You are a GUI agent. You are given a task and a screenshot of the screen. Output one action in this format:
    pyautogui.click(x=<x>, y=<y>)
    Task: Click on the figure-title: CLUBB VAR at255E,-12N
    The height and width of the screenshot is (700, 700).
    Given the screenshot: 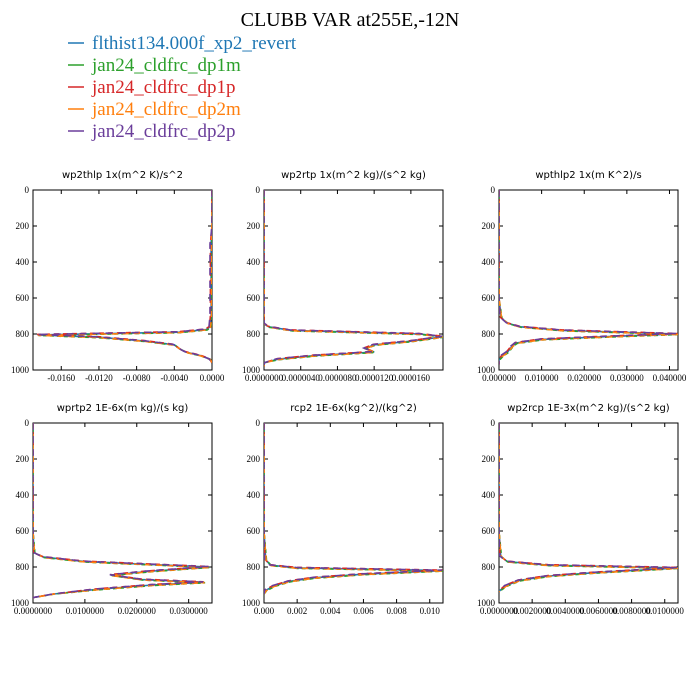 What is the action you would take?
    pyautogui.click(x=350, y=20)
    